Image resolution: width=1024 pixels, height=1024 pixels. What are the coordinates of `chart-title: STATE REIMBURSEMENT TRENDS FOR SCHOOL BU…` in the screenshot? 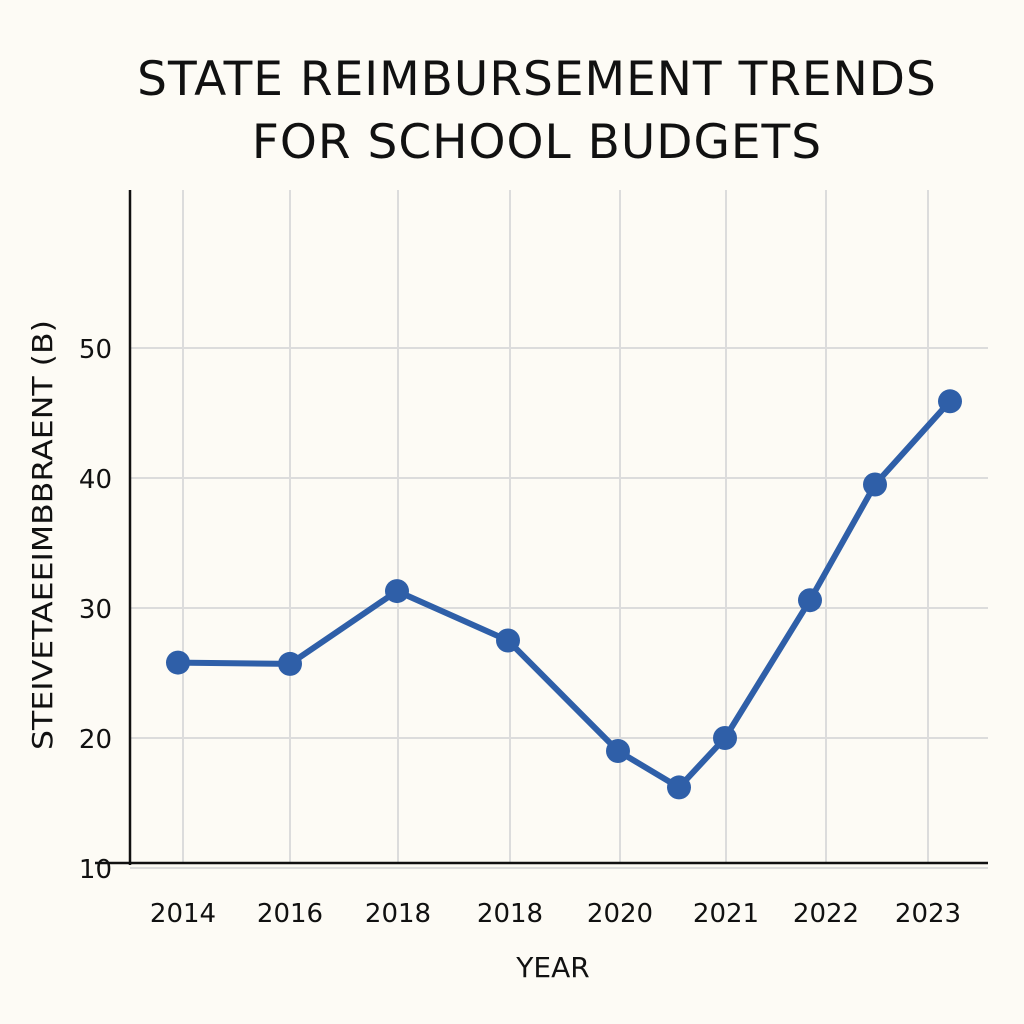 It's located at (537, 111).